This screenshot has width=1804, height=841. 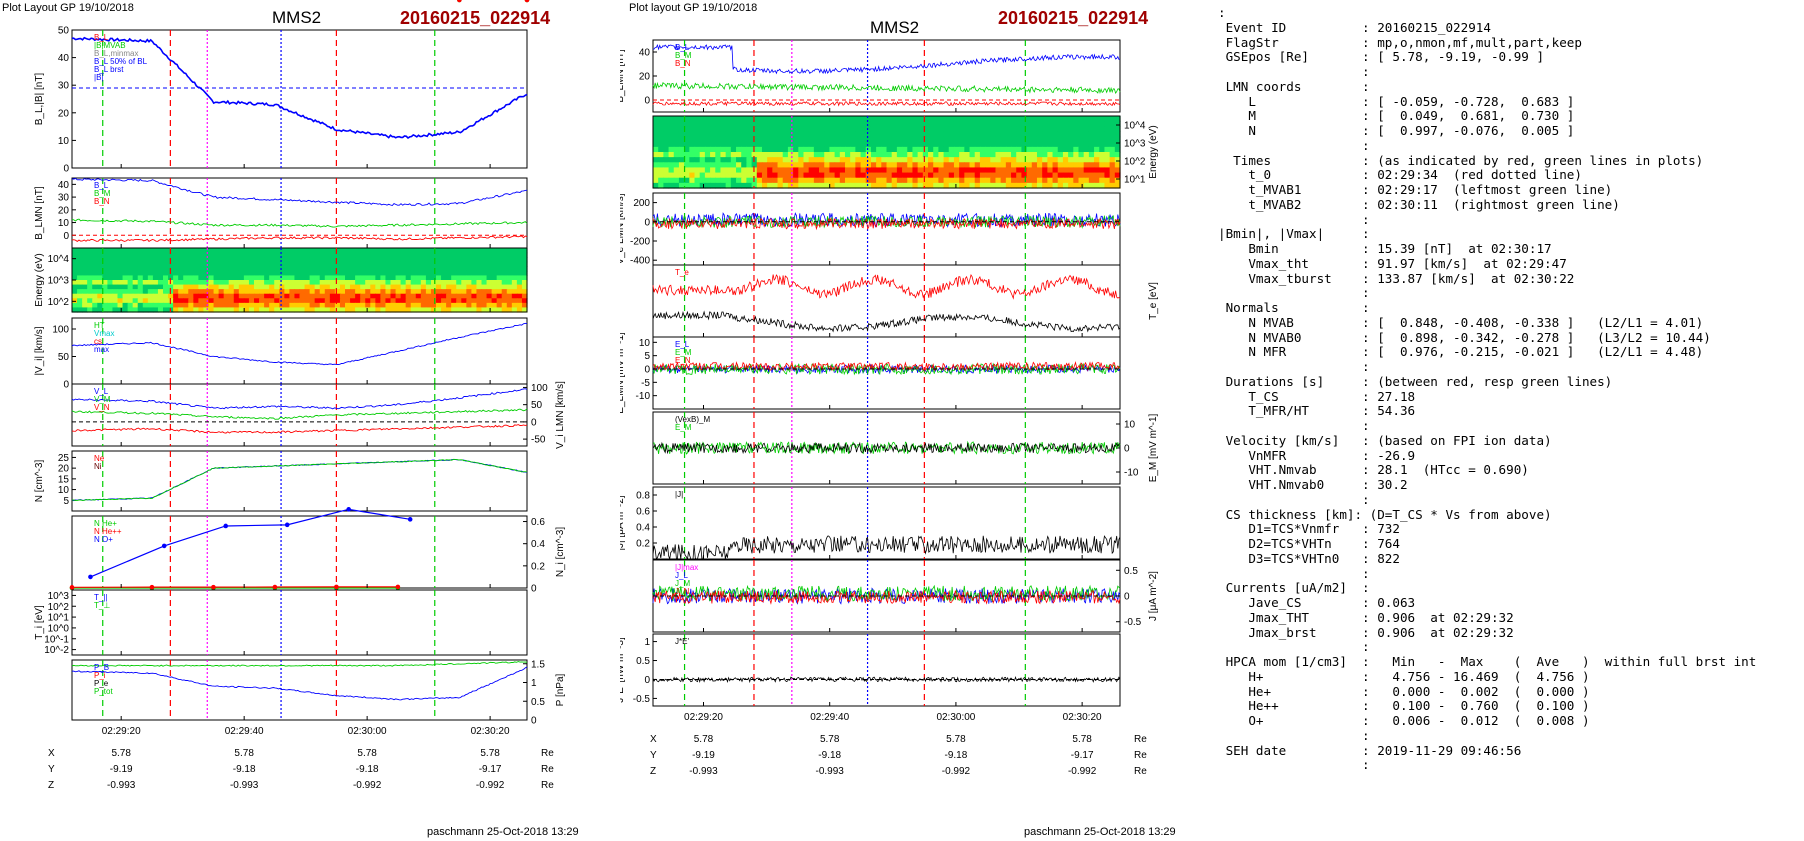 I want to click on y-tick-label: 0.5, so click(x=643, y=661).